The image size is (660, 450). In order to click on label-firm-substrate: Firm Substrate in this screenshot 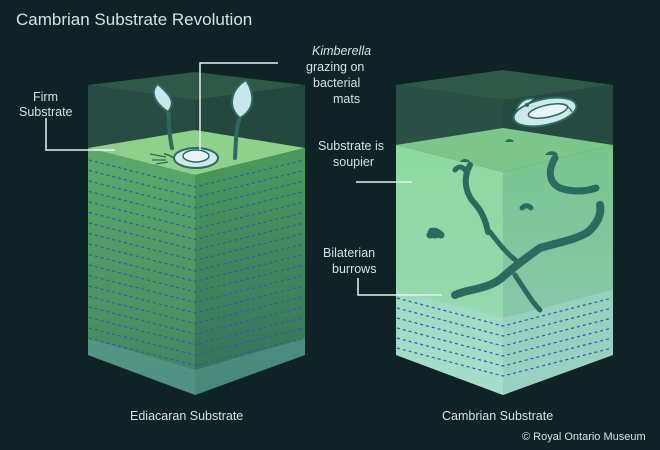, I will do `click(46, 104)`.